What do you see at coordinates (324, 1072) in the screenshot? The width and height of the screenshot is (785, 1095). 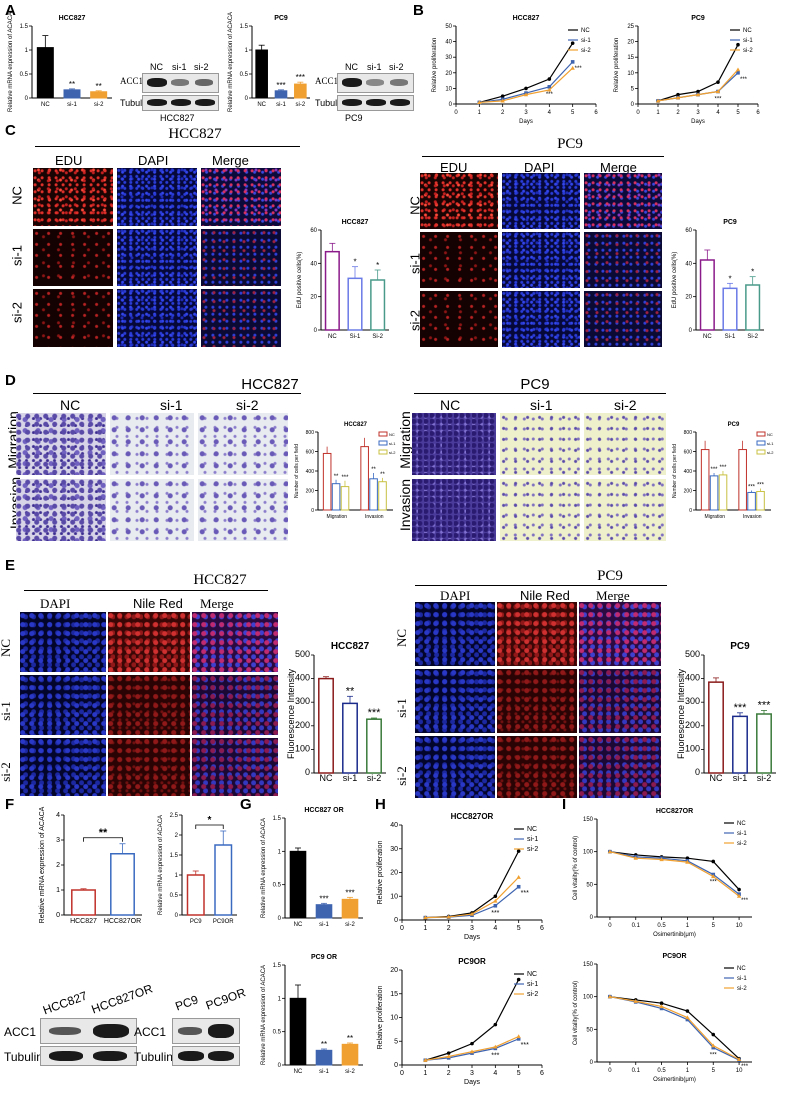 I see `x-tick-label: si-1` at bounding box center [324, 1072].